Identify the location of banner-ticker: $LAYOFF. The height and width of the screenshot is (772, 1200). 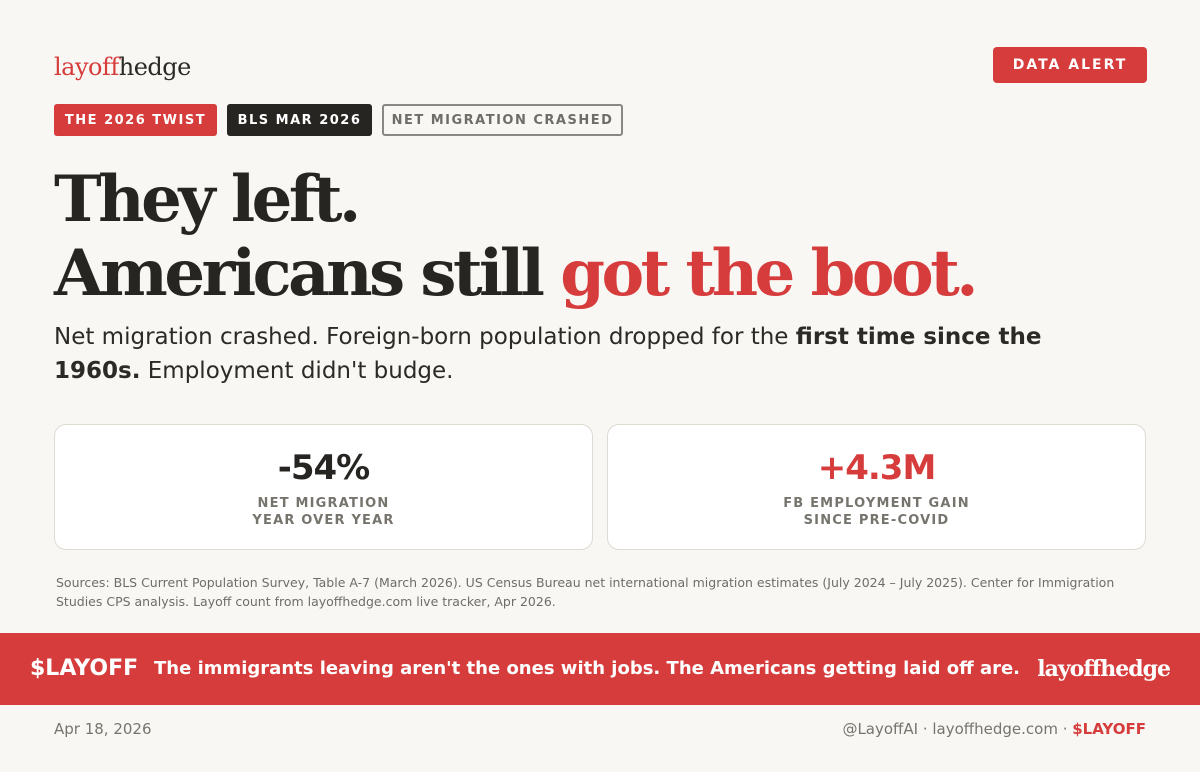
(84, 668).